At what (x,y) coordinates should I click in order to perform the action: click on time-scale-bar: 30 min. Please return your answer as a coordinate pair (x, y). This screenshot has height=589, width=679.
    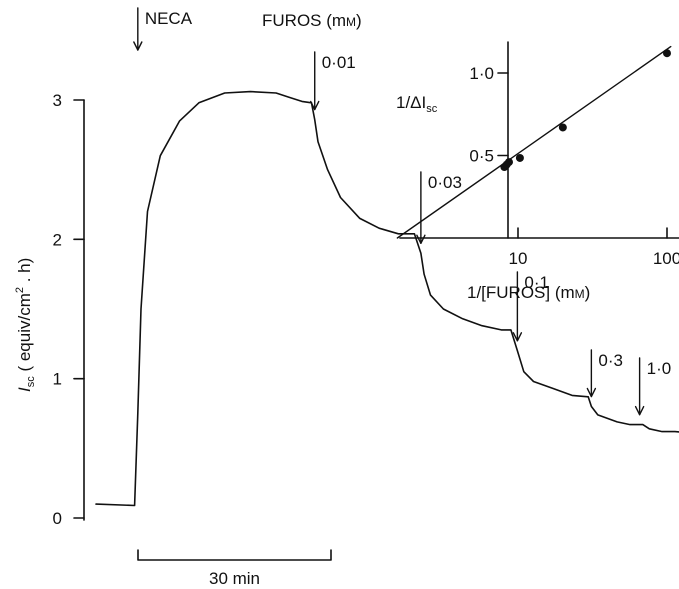
    Looking at the image, I should click on (234, 568).